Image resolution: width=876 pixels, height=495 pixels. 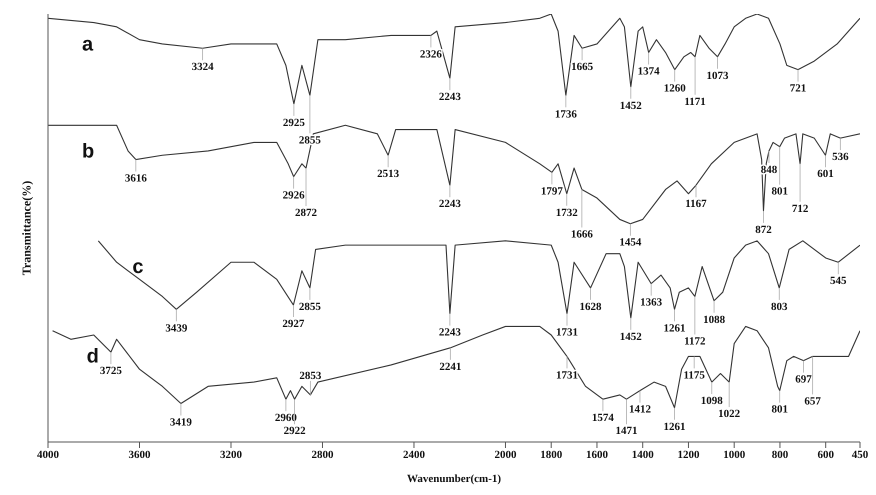 I want to click on annotation: 3419, so click(x=181, y=422).